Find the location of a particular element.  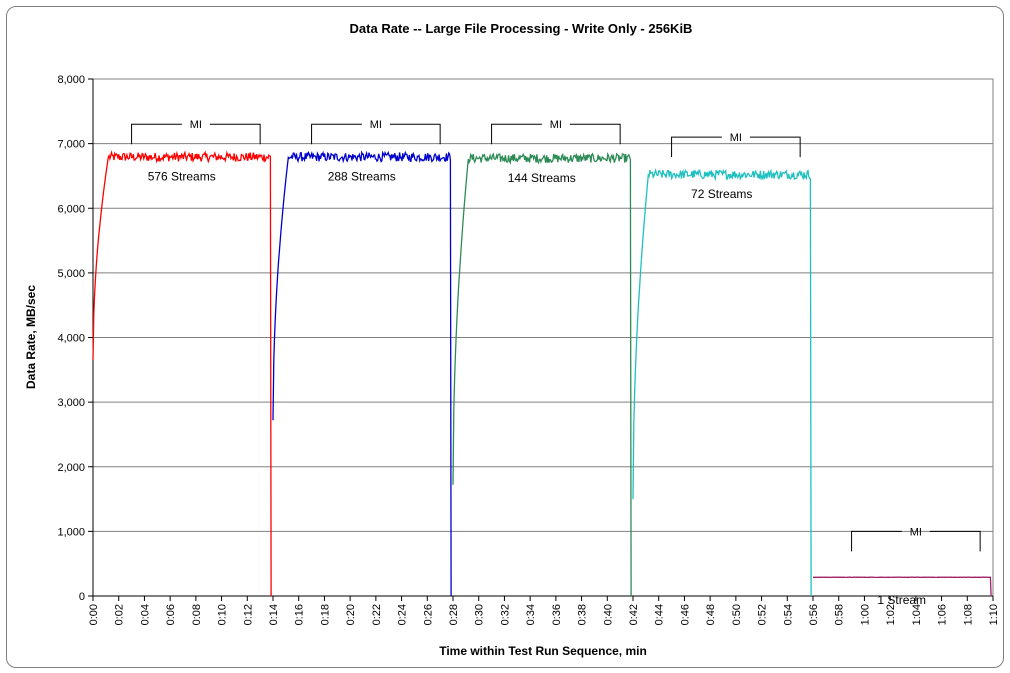

series-label-1: 576 Streams is located at coordinates (182, 177).